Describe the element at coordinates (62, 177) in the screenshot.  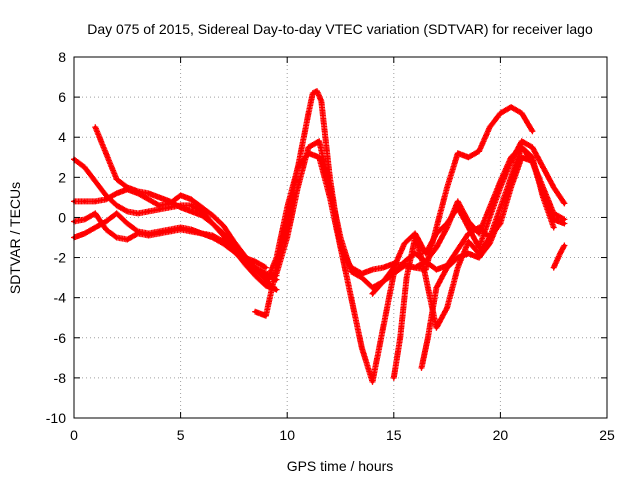
I see `y-tick-label: 2` at that location.